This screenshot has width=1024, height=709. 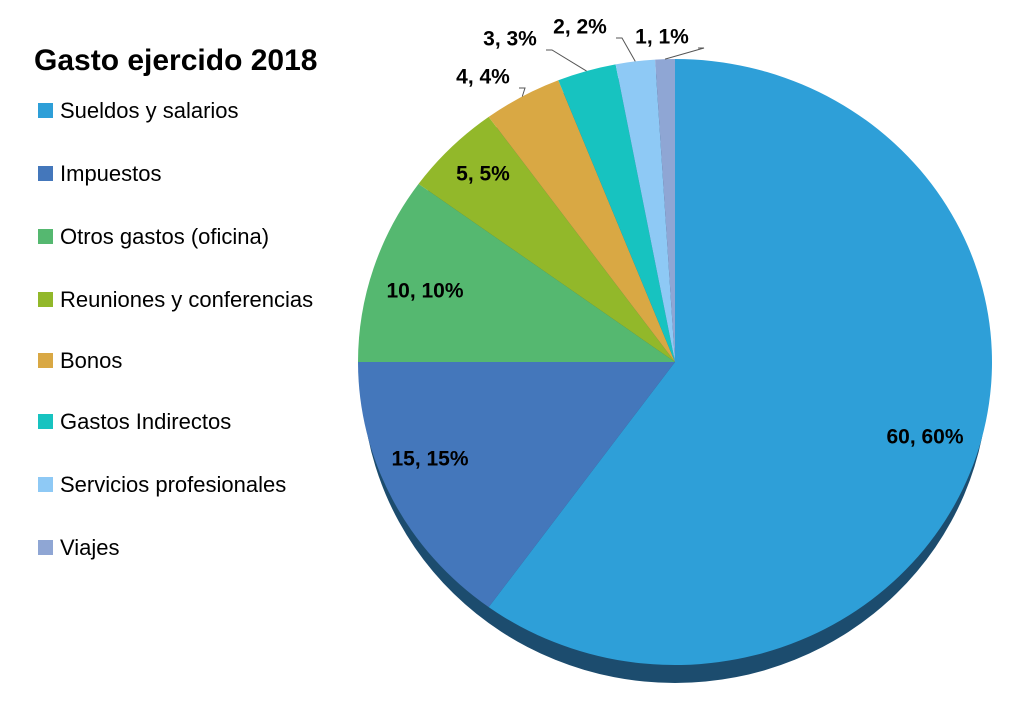 What do you see at coordinates (146, 421) in the screenshot?
I see `legend-label: Gastos Indirectos` at bounding box center [146, 421].